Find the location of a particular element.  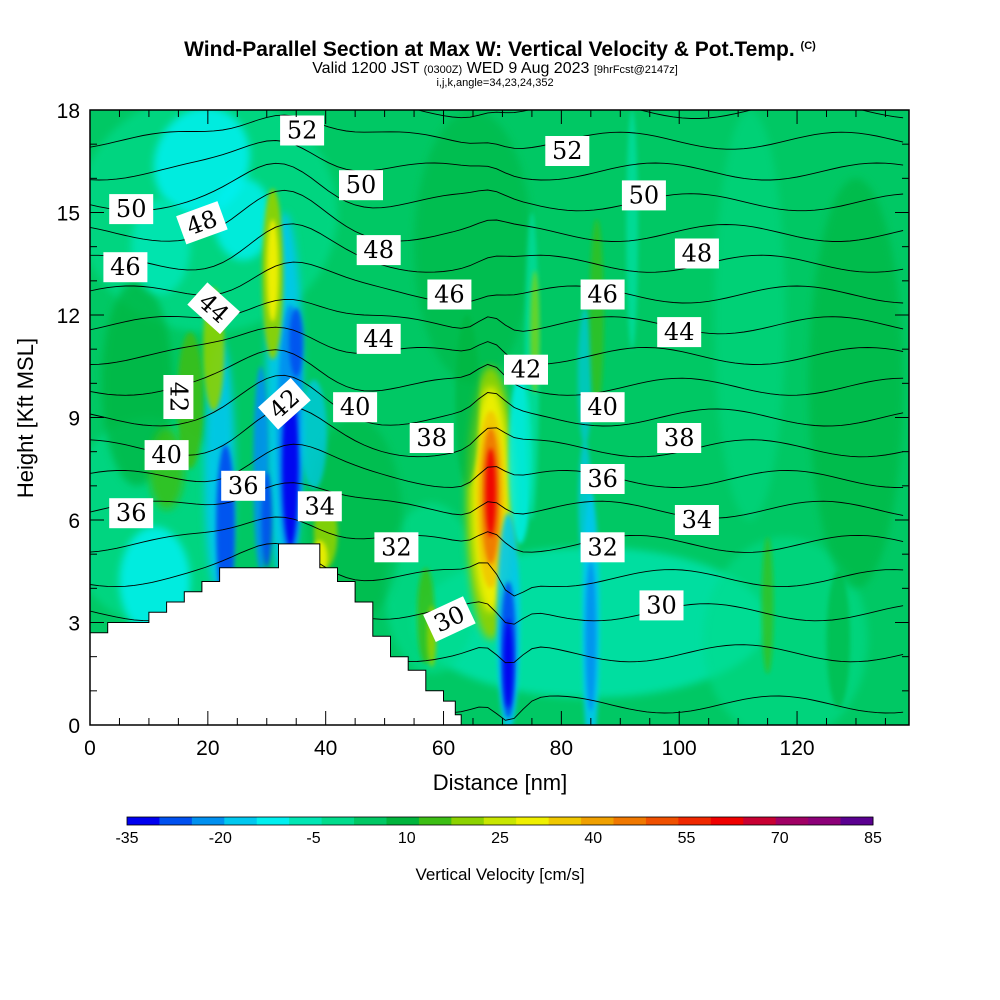

colorbar-tick-label: 40 is located at coordinates (593, 838).